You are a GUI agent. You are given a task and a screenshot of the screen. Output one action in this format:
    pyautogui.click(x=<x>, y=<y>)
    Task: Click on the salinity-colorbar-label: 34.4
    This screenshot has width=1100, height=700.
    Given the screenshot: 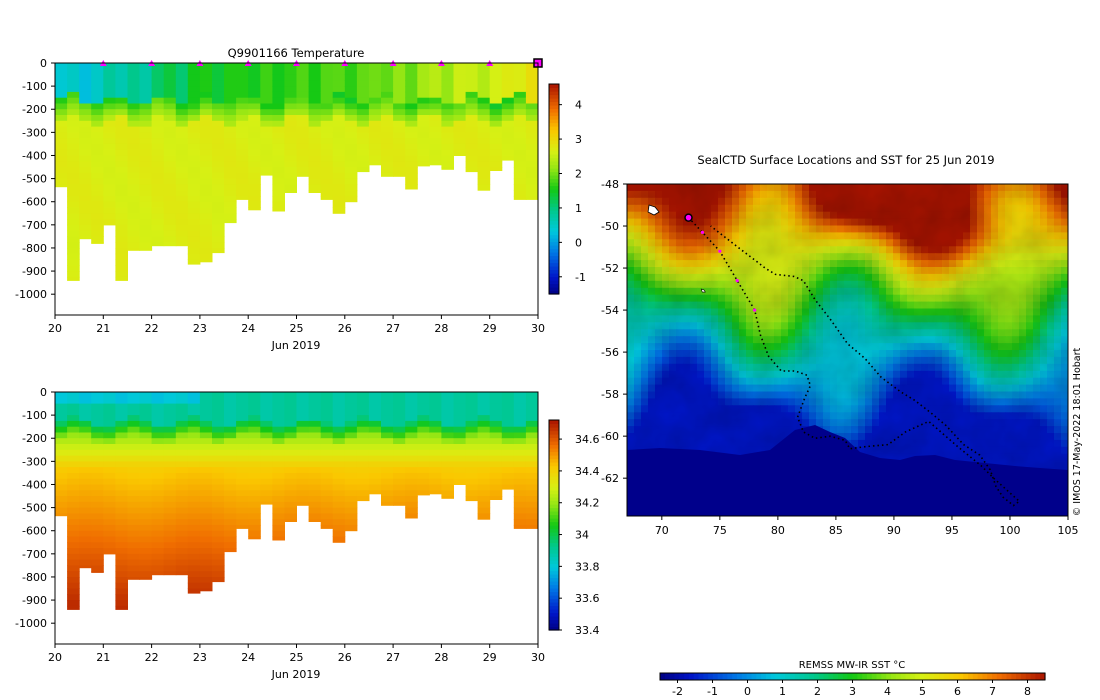 What is the action you would take?
    pyautogui.click(x=587, y=471)
    